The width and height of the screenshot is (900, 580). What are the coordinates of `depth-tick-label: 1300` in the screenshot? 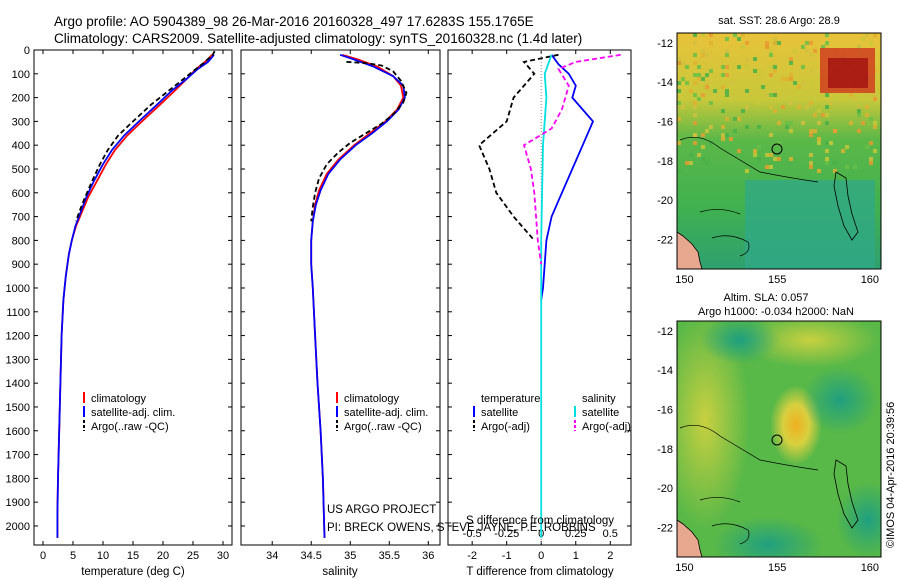 It's located at (18, 360).